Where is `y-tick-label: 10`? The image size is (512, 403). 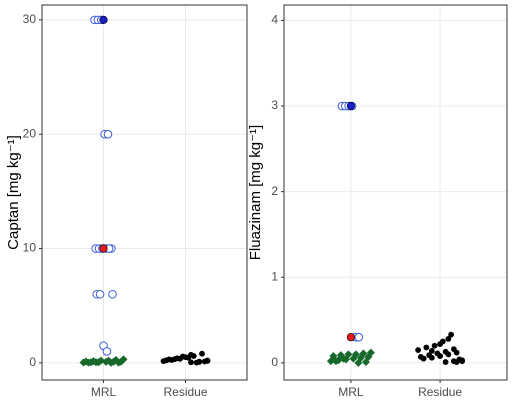 y-tick-label: 10 is located at coordinates (30, 248).